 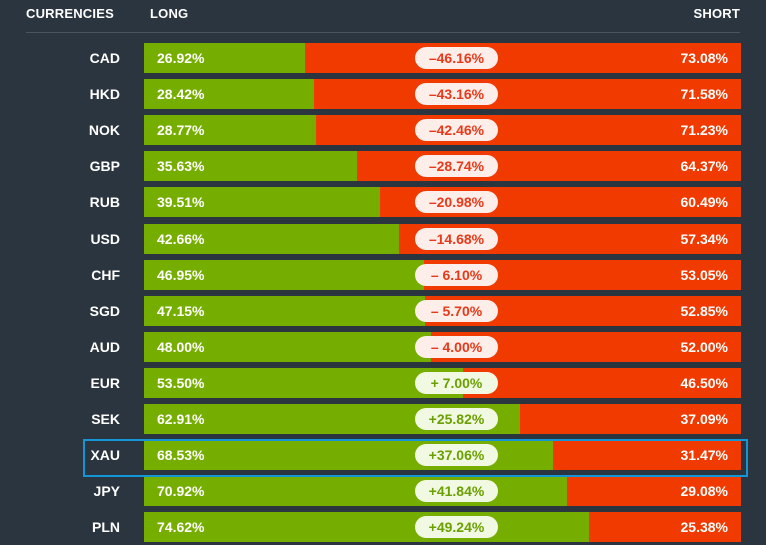 What do you see at coordinates (104, 166) in the screenshot?
I see `currency-label: GBP` at bounding box center [104, 166].